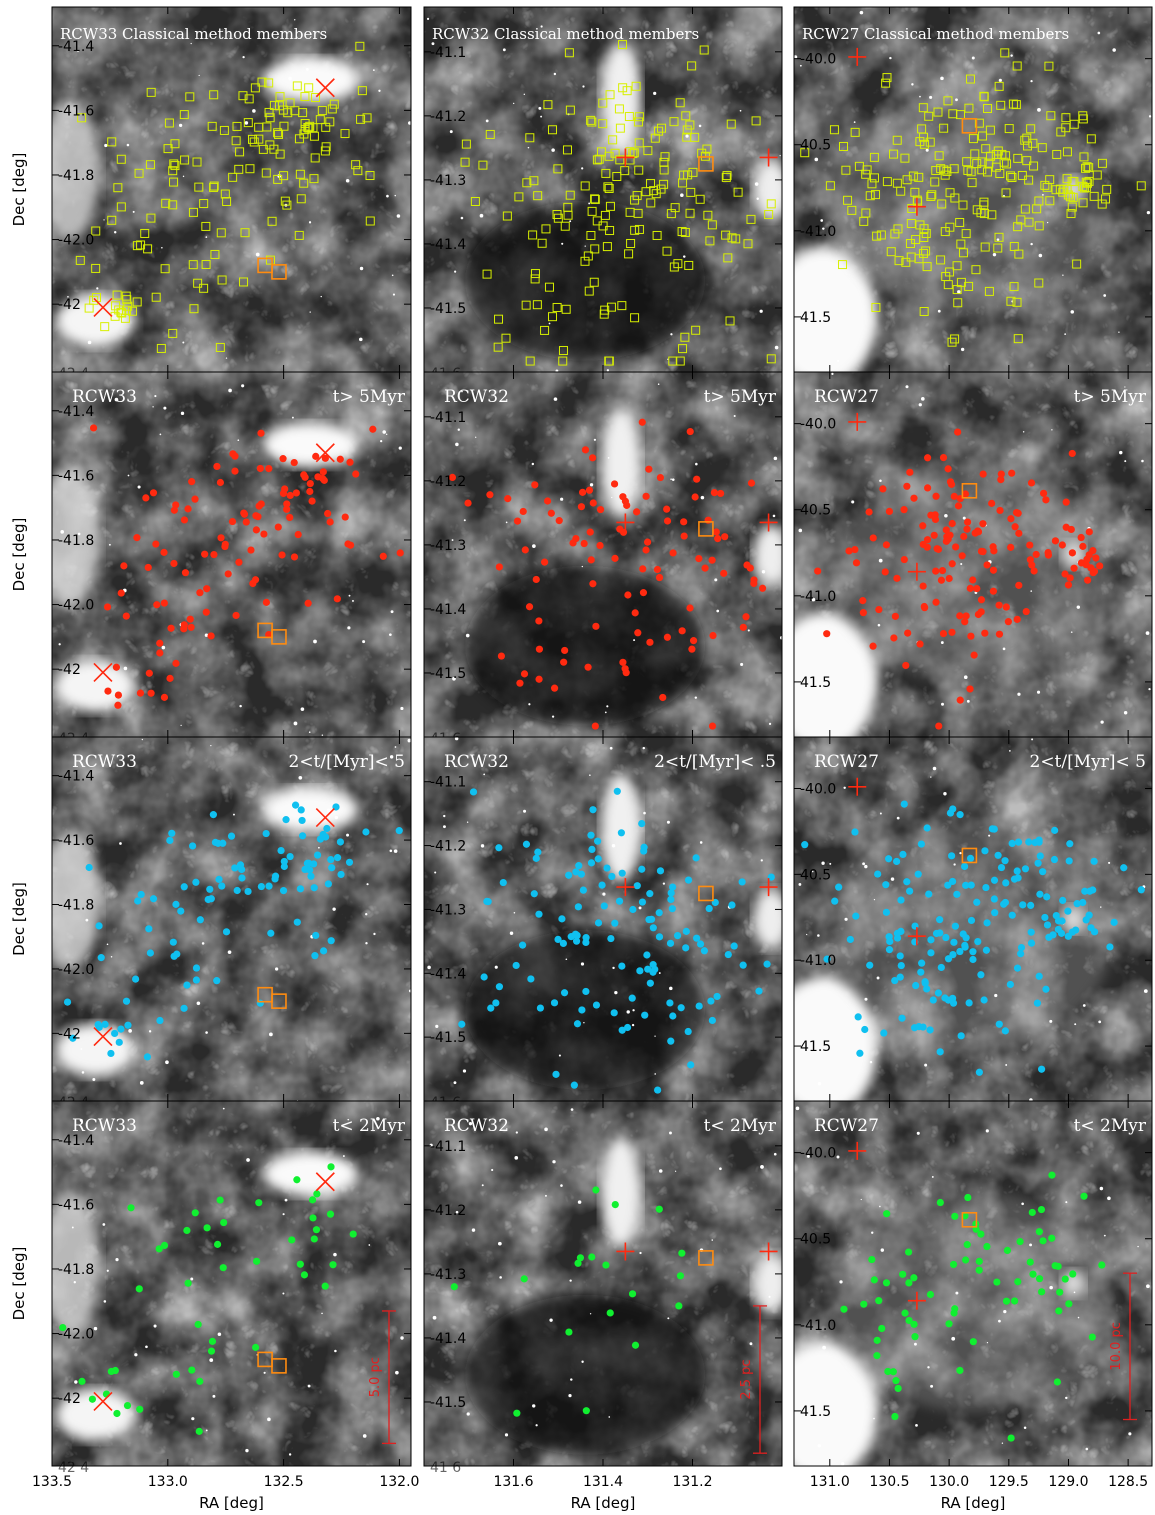 This screenshot has height=1515, width=1155. What do you see at coordinates (279, 1001) in the screenshot?
I see `xray-source-square` at bounding box center [279, 1001].